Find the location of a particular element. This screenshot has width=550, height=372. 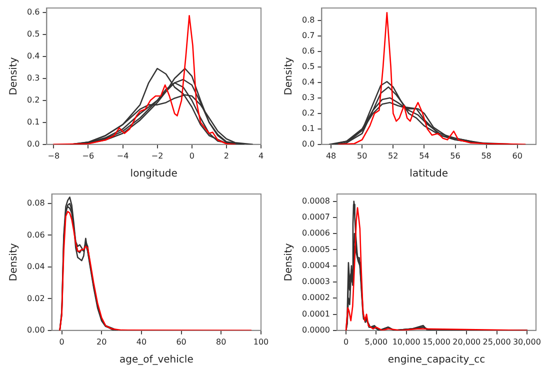

x-tick-label: −6 is located at coordinates (88, 155).